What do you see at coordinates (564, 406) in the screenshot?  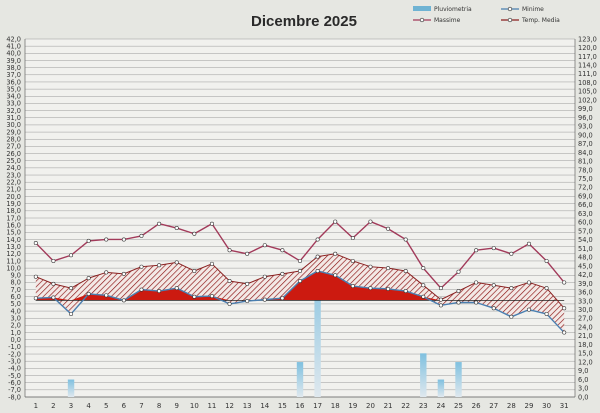 I see `x-tick-label: 31` at bounding box center [564, 406].